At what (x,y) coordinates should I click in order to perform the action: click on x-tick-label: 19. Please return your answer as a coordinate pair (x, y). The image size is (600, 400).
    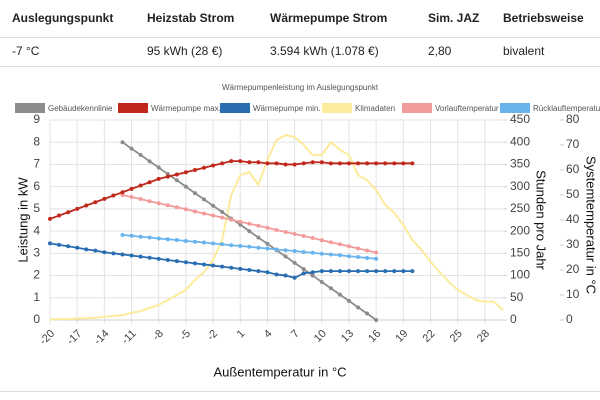
    Looking at the image, I should click on (401, 336).